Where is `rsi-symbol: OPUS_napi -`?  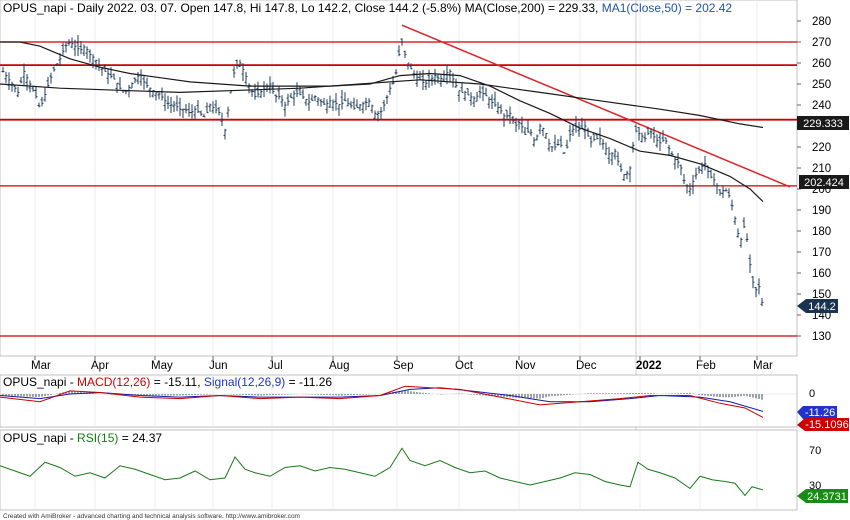
rsi-symbol: OPUS_napi - is located at coordinates (40, 438).